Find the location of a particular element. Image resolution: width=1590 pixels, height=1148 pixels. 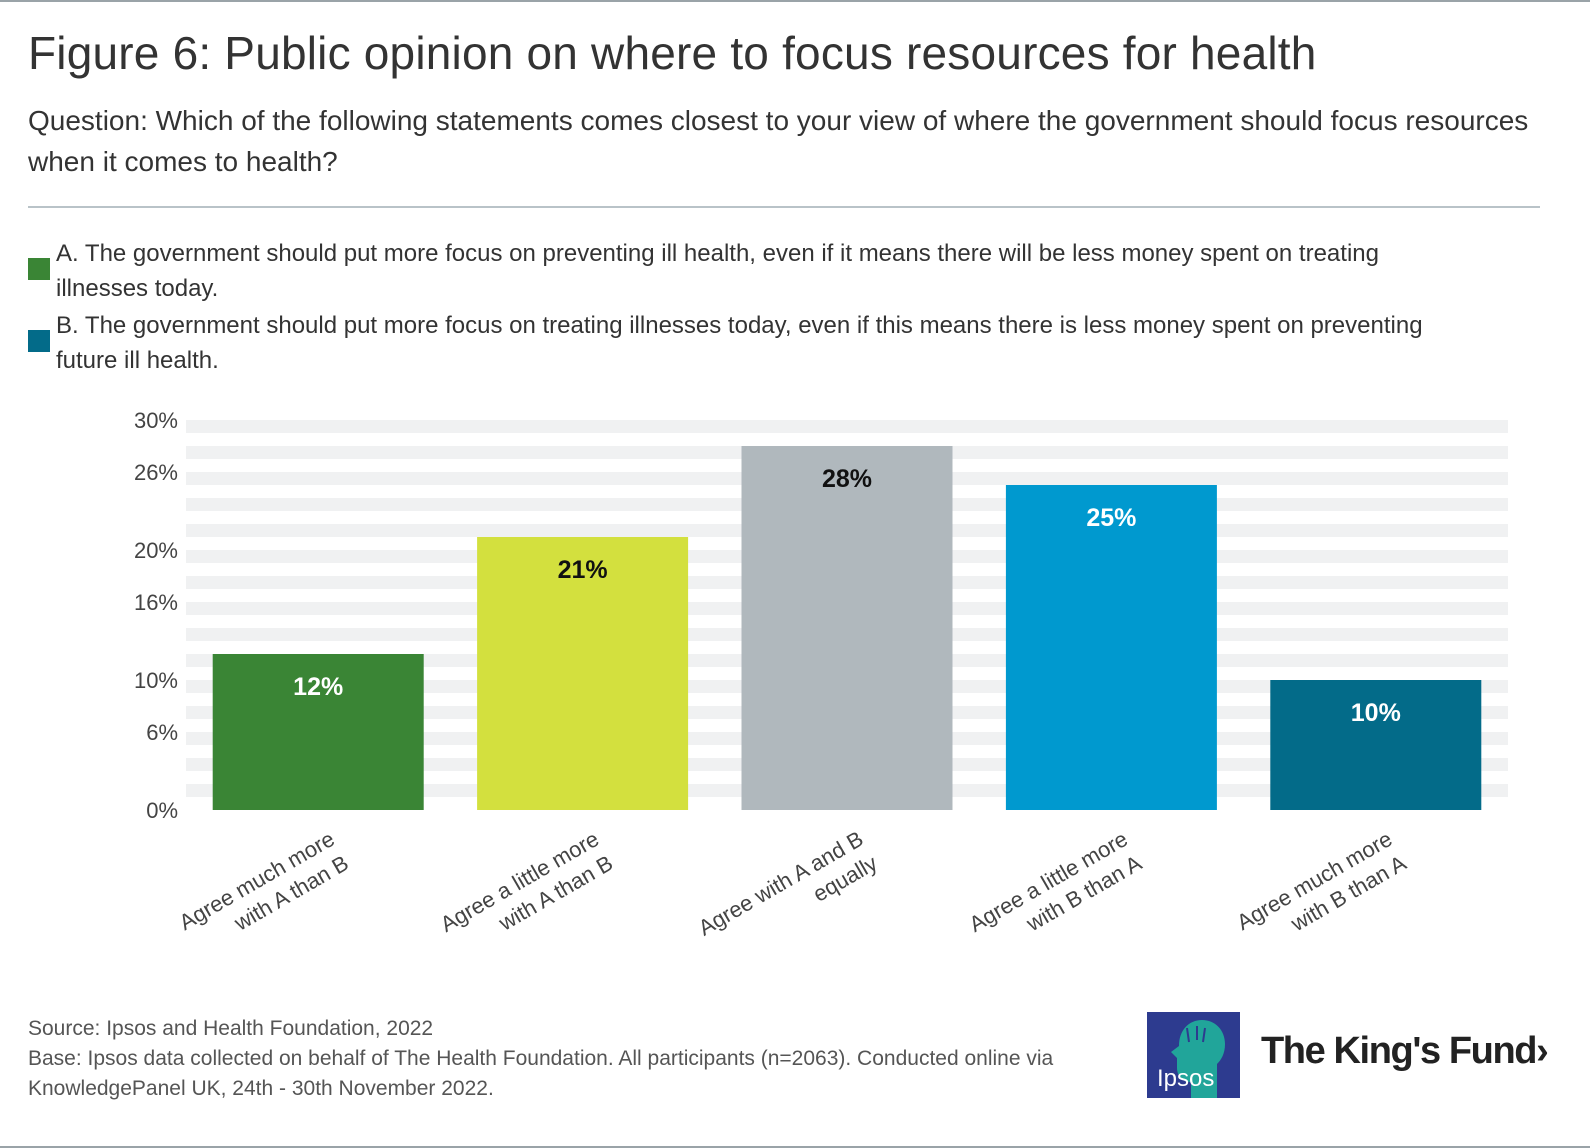

y-tick-label: 30% is located at coordinates (156, 420).